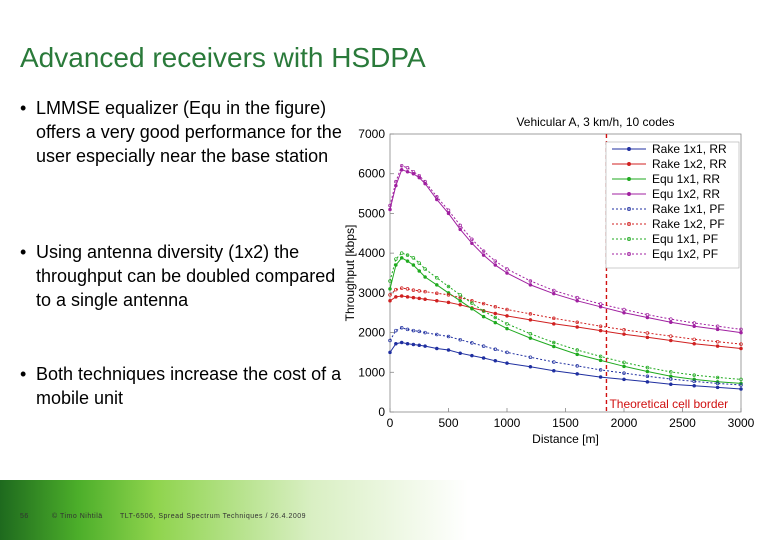 This screenshot has height=540, width=780. I want to click on y-tick-label: 0, so click(381, 412).